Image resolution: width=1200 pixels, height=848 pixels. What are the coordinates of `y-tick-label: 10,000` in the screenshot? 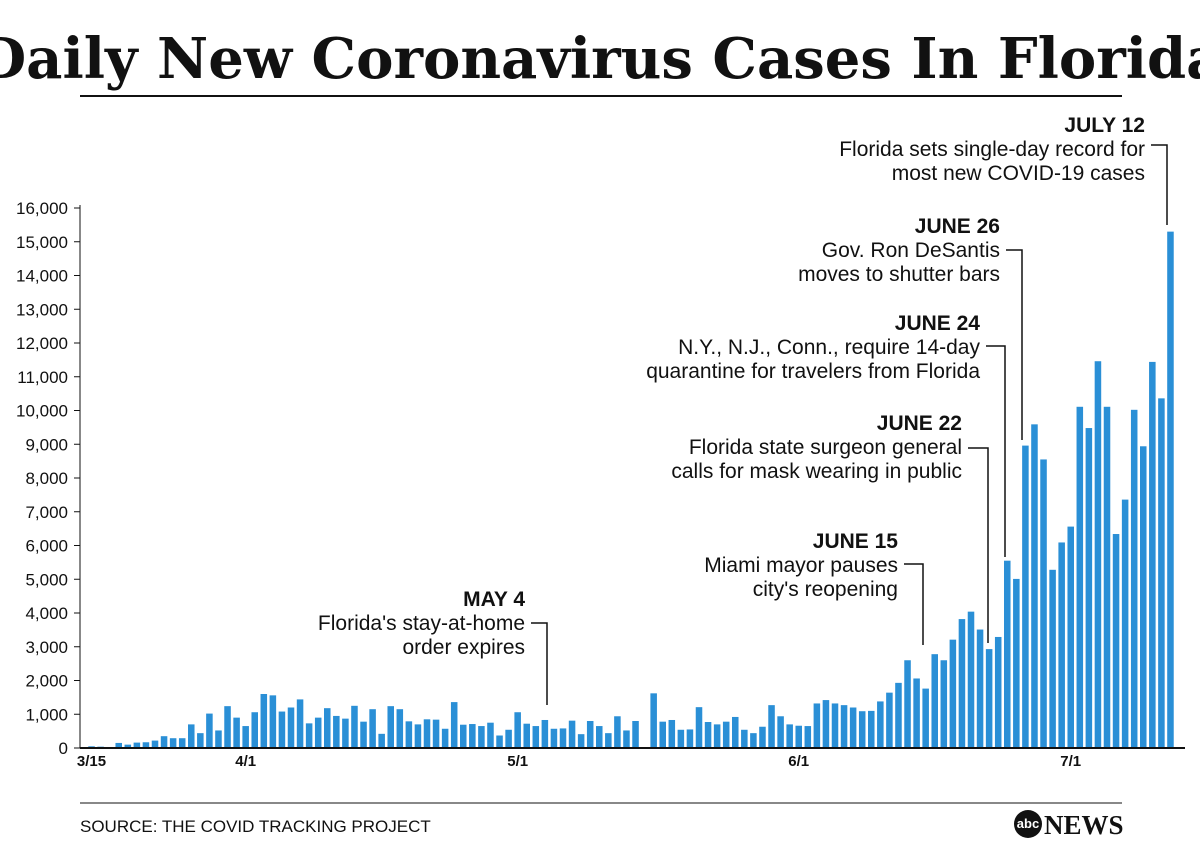 It's located at (42, 411).